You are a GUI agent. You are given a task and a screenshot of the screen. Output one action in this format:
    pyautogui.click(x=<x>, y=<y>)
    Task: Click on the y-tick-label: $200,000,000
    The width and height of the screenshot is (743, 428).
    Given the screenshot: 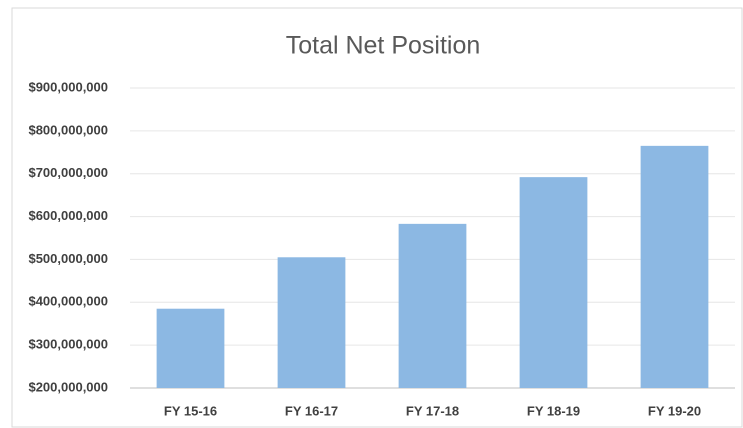 What is the action you would take?
    pyautogui.click(x=68, y=386)
    